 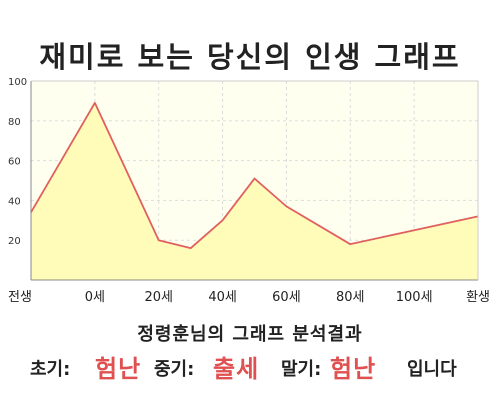 What do you see at coordinates (432, 369) in the screenshot?
I see `ending-text: 입니다` at bounding box center [432, 369].